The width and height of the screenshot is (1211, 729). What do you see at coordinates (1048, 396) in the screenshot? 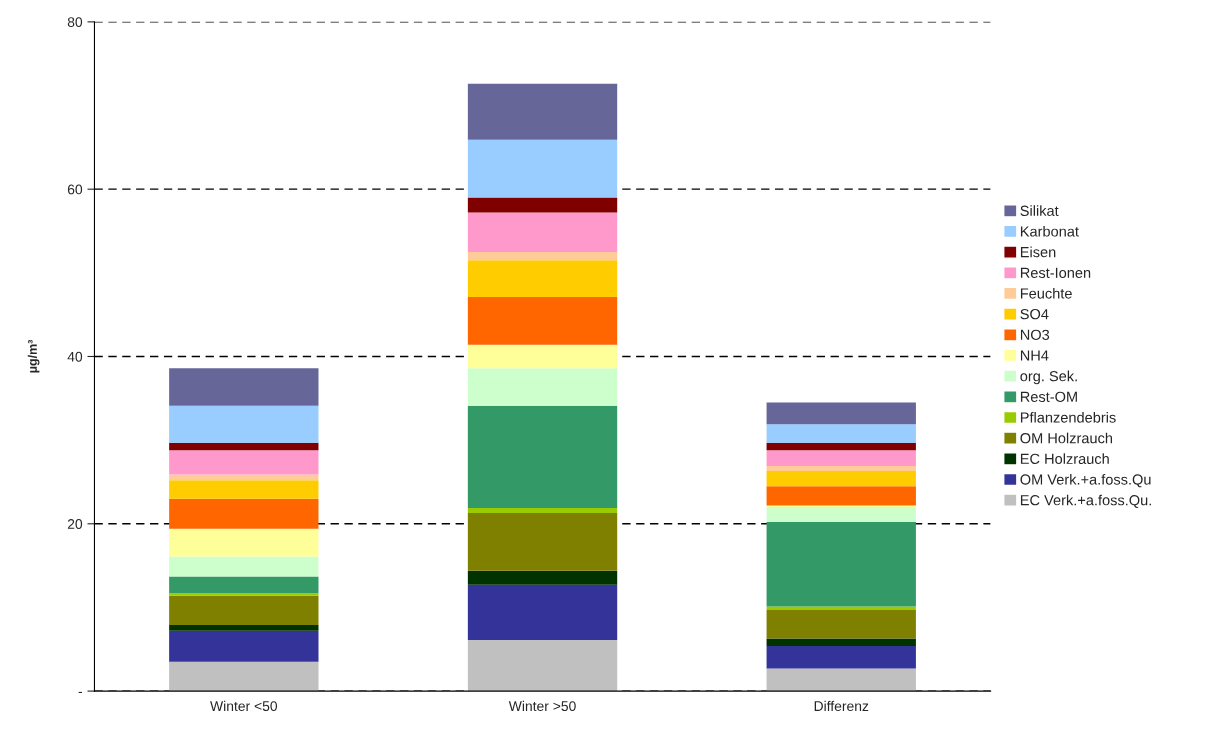
I see `legend-label: Rest-OM` at bounding box center [1048, 396].